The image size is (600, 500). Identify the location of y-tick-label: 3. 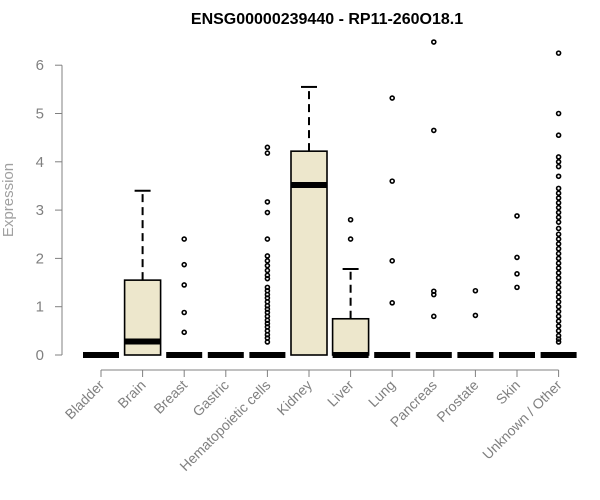
(40, 210).